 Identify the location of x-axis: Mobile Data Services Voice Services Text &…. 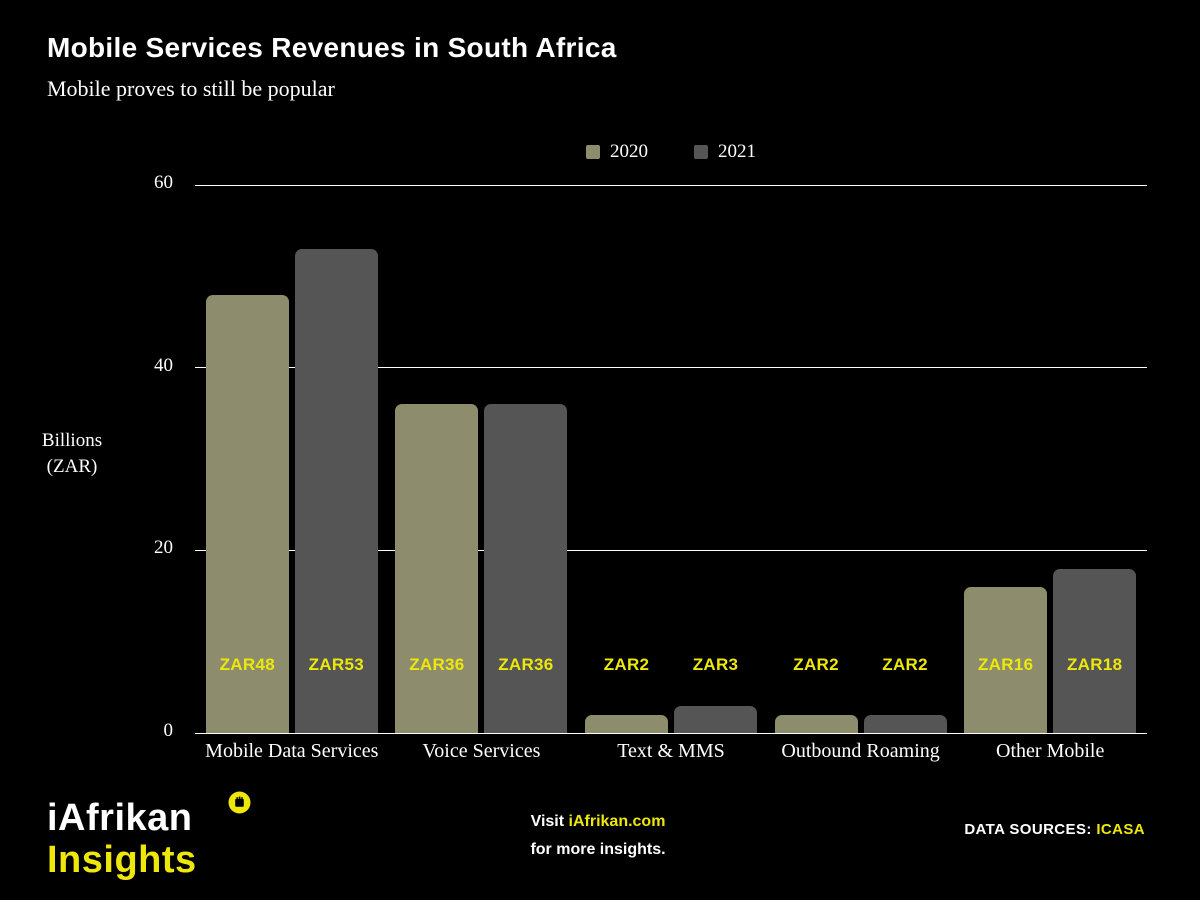
(671, 756).